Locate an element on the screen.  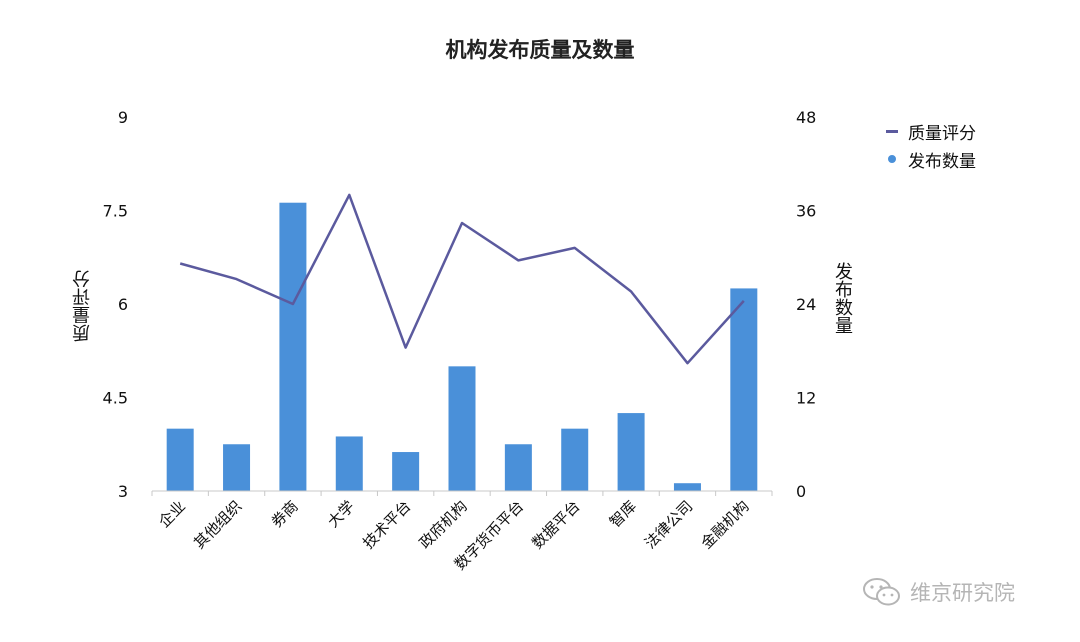
watermark: 维京研究院 is located at coordinates (938, 592).